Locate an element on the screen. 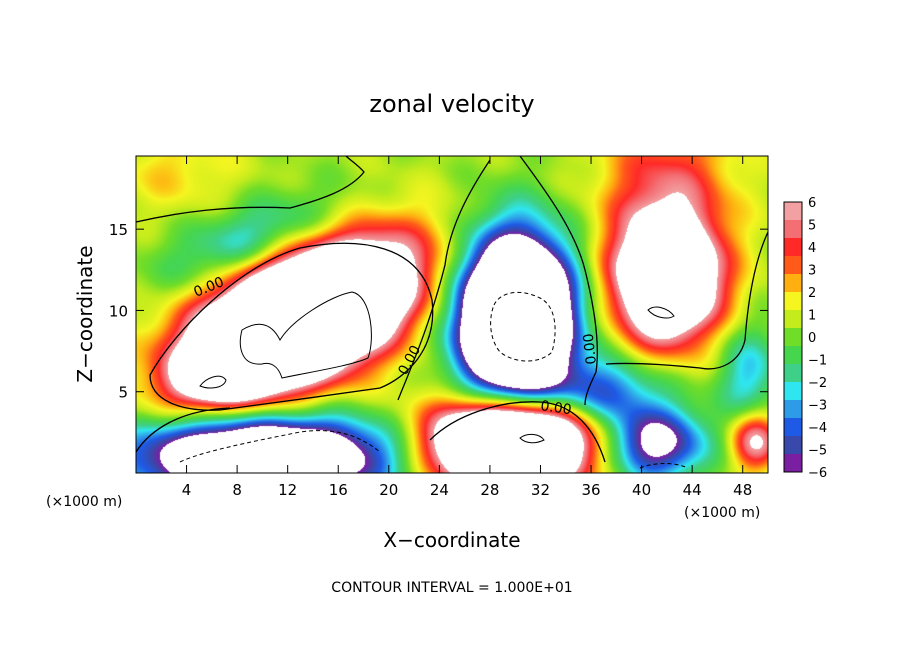 The width and height of the screenshot is (904, 654). x-tick-label: 28 is located at coordinates (489, 490).